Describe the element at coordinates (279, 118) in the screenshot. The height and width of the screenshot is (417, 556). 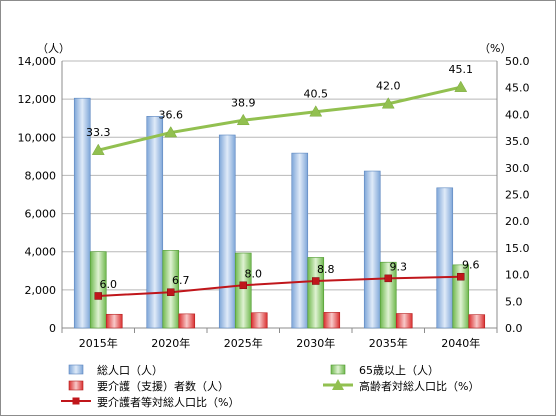
I see `line-elderly-ratio` at that location.